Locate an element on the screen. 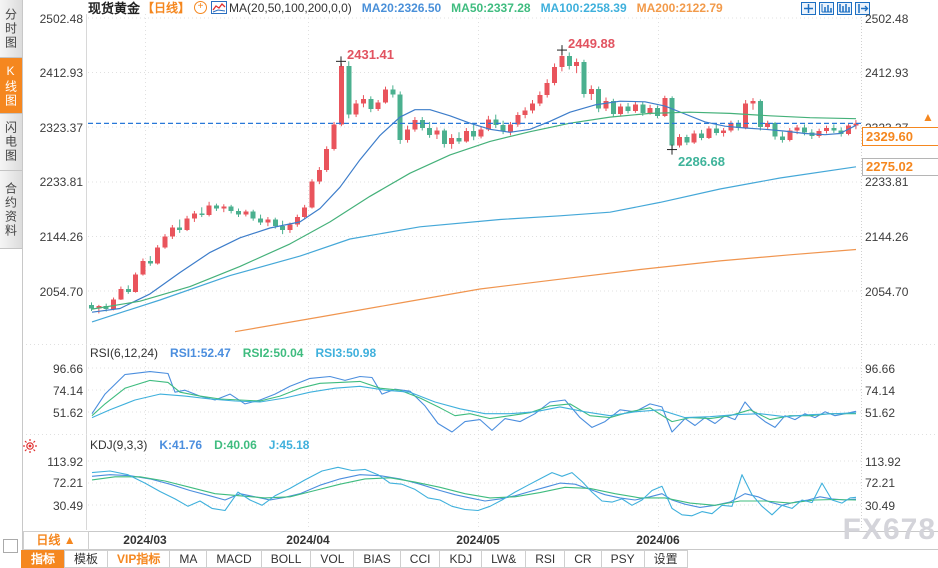 The height and width of the screenshot is (568, 938). indicator-tab-LW&: LW& is located at coordinates (504, 559).